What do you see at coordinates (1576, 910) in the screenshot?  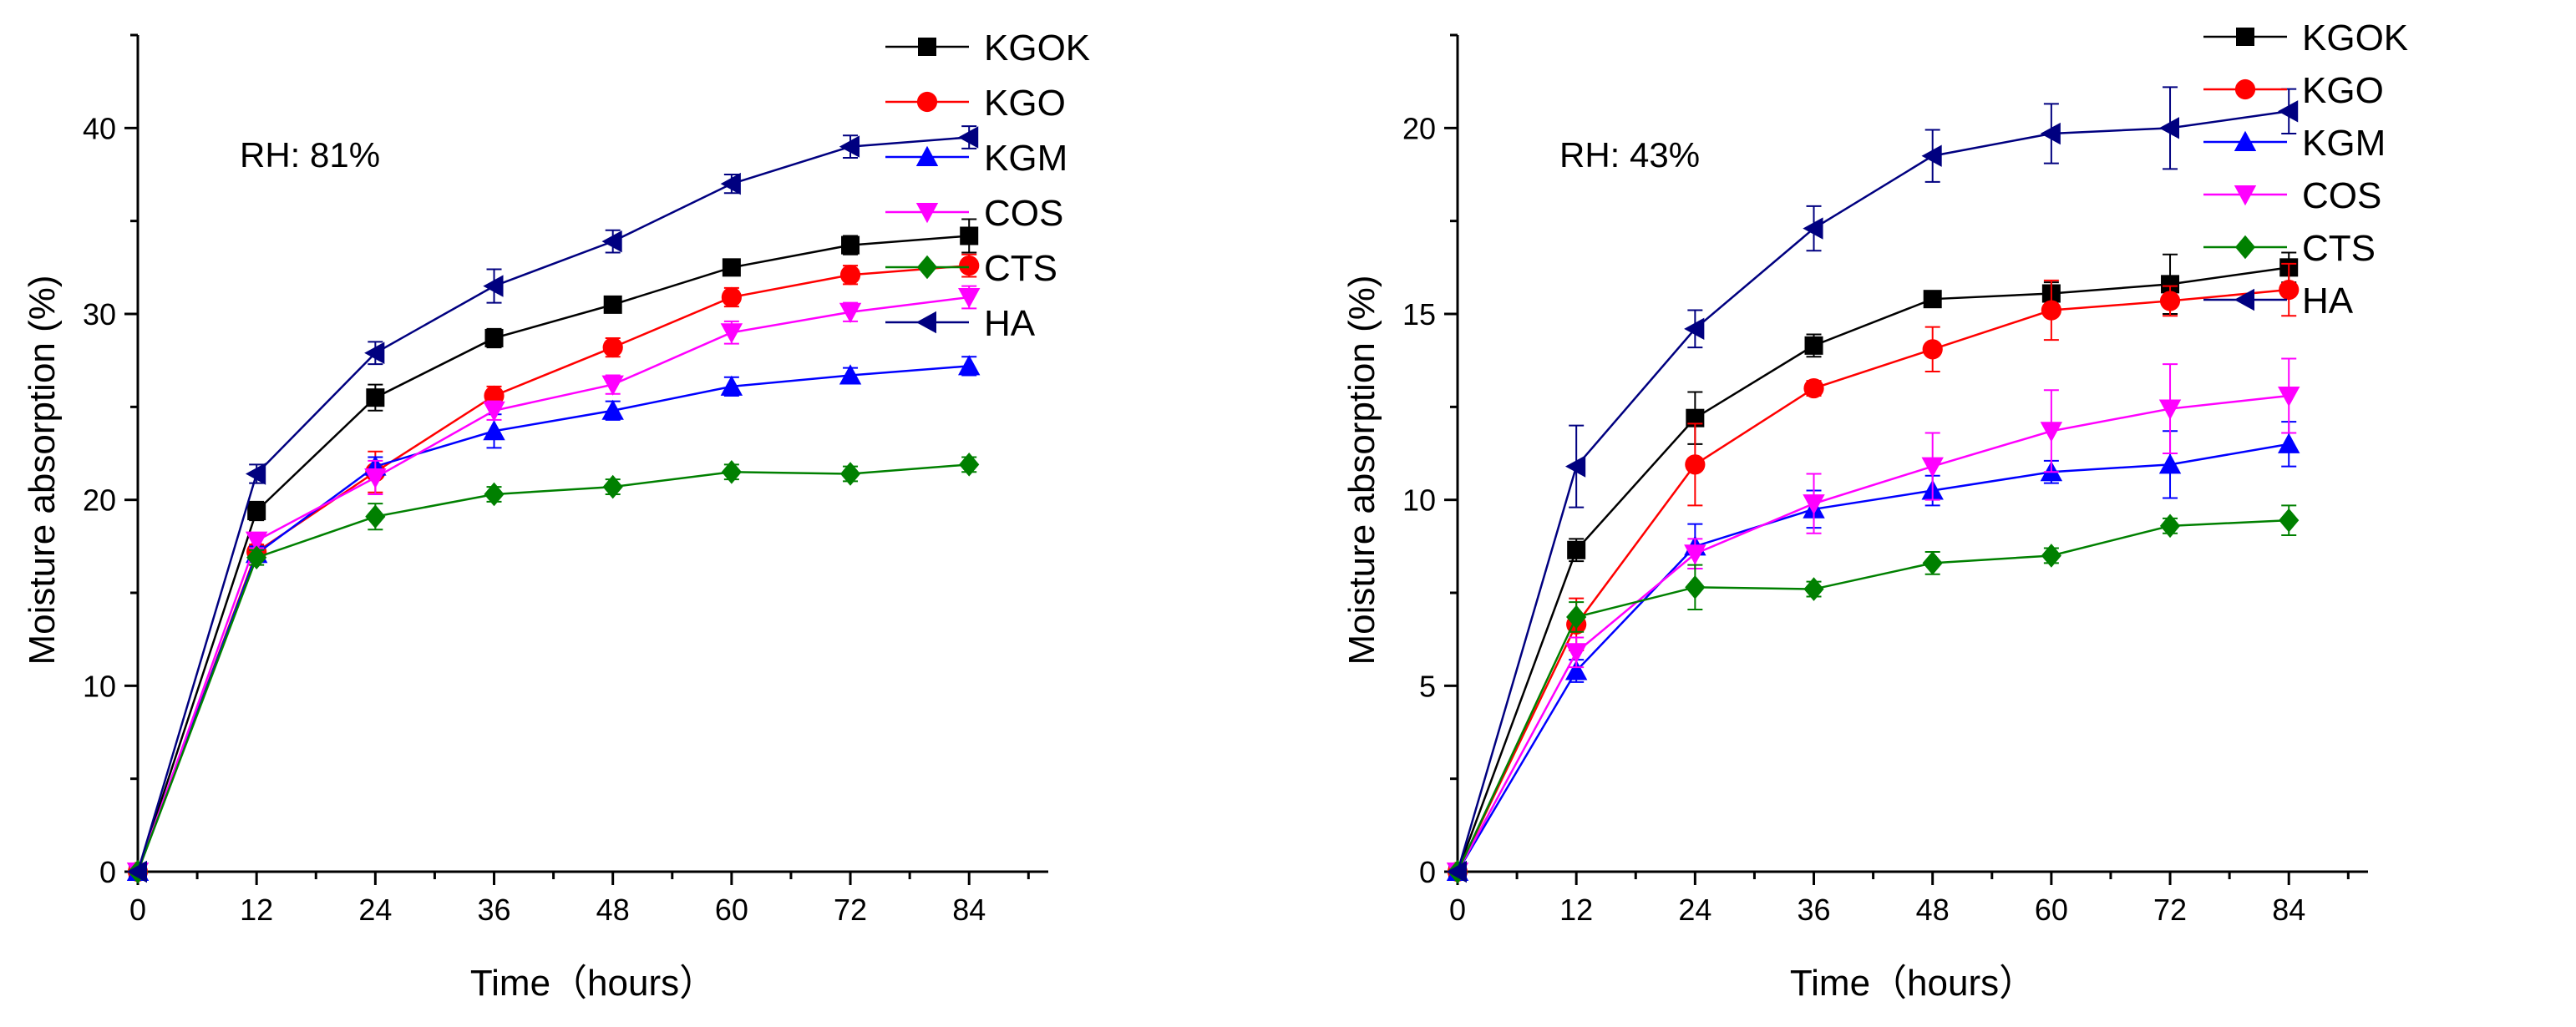 I see `x-tick-label: 12` at bounding box center [1576, 910].